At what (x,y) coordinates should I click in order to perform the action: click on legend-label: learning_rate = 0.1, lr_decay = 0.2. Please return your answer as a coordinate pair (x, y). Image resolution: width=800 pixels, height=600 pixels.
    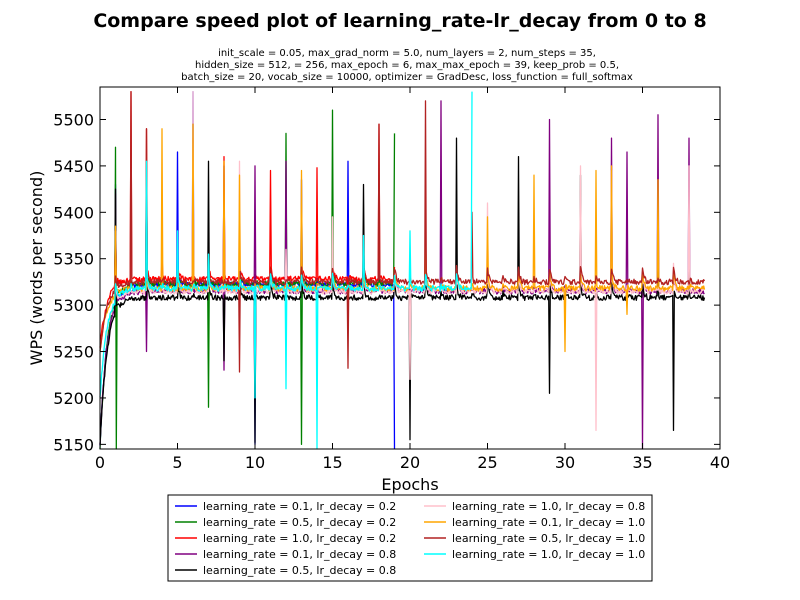
    Looking at the image, I should click on (299, 506).